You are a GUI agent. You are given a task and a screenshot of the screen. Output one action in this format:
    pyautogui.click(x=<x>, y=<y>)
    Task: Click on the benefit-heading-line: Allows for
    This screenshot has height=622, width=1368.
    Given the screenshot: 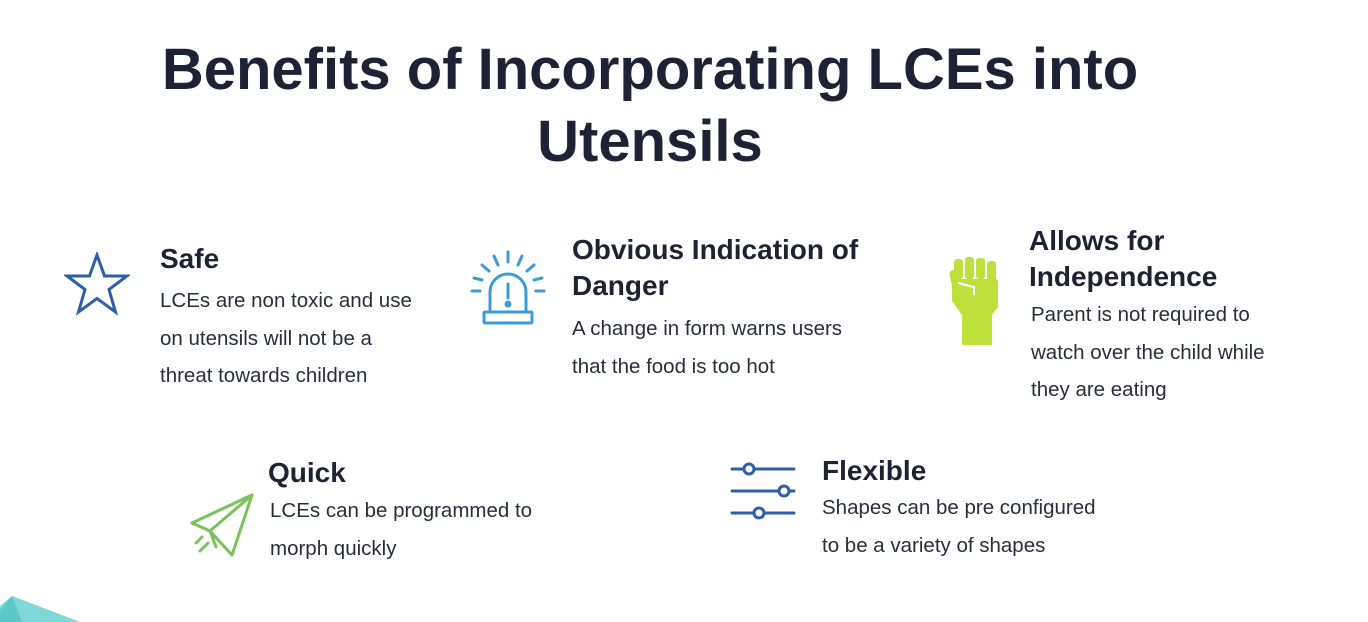 What is the action you would take?
    pyautogui.click(x=1097, y=240)
    